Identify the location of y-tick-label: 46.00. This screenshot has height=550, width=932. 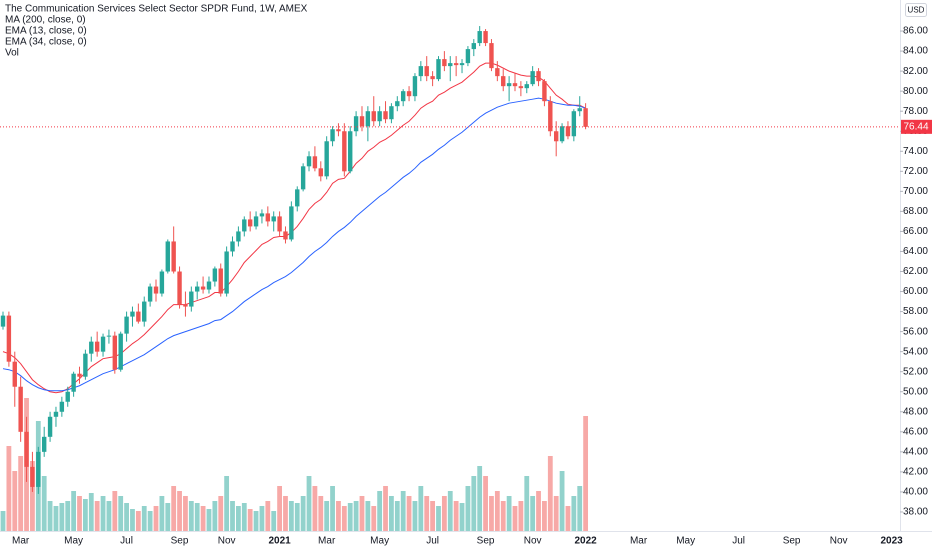
(915, 431).